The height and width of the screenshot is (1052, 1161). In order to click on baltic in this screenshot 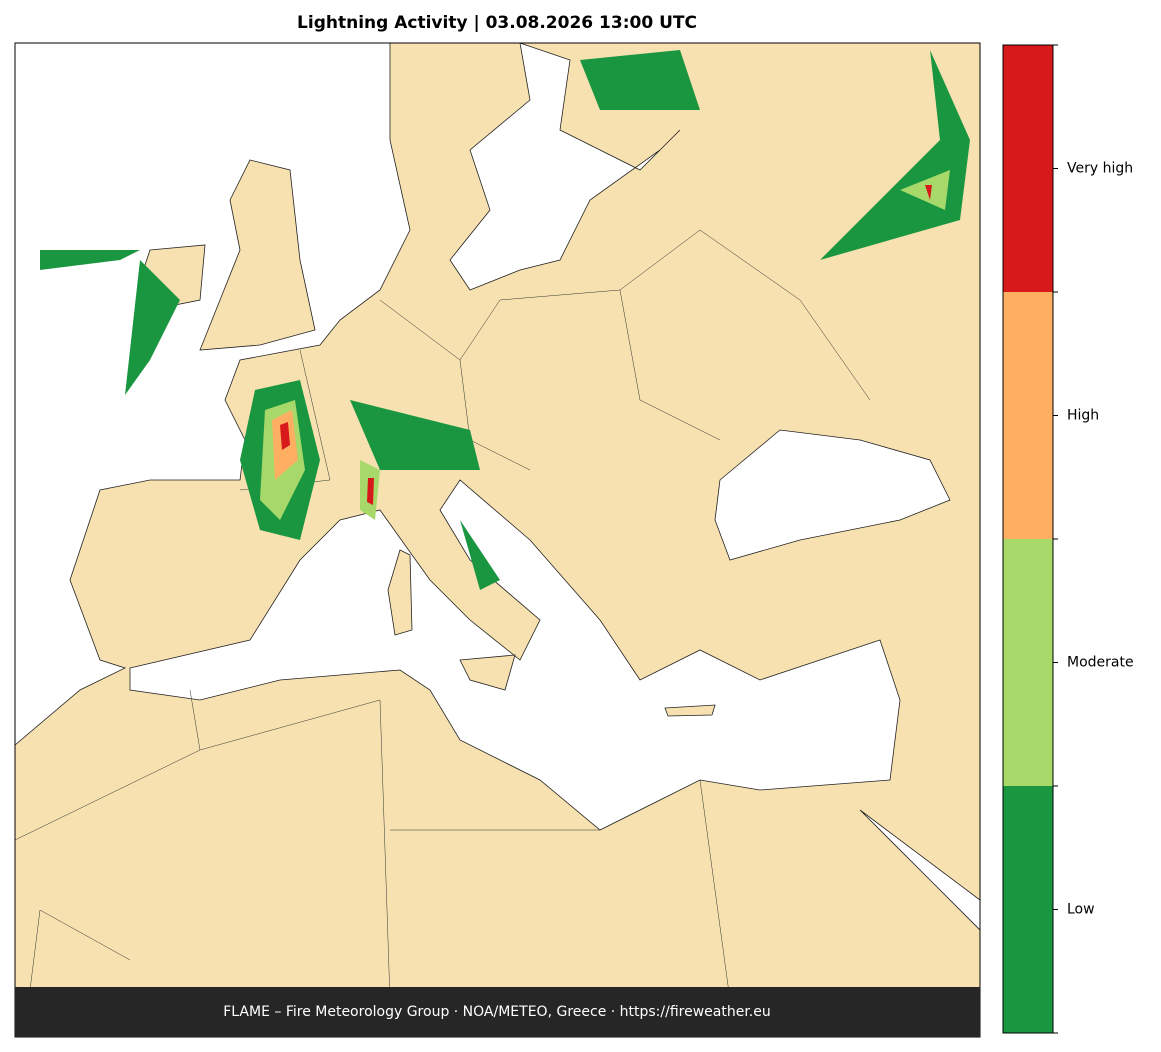, I will do `click(565, 167)`.